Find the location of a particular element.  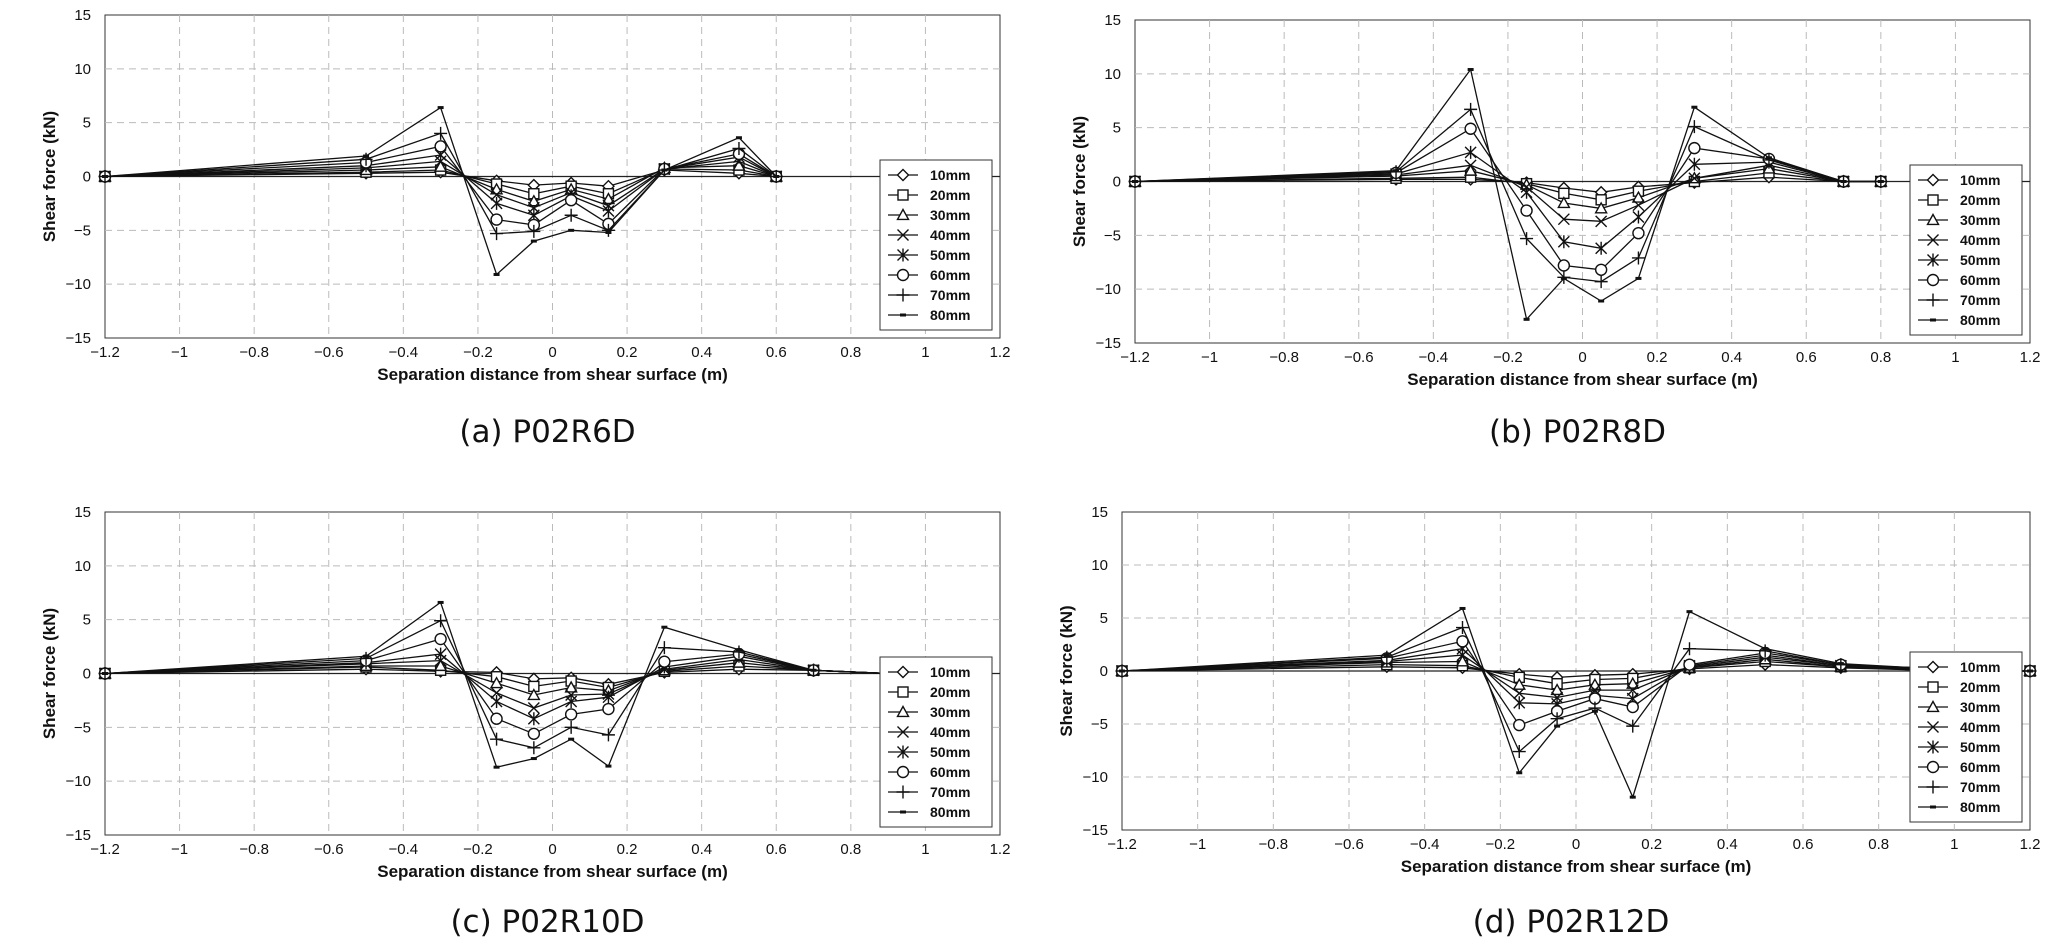

y-tick-label: −5 is located at coordinates (82, 727).